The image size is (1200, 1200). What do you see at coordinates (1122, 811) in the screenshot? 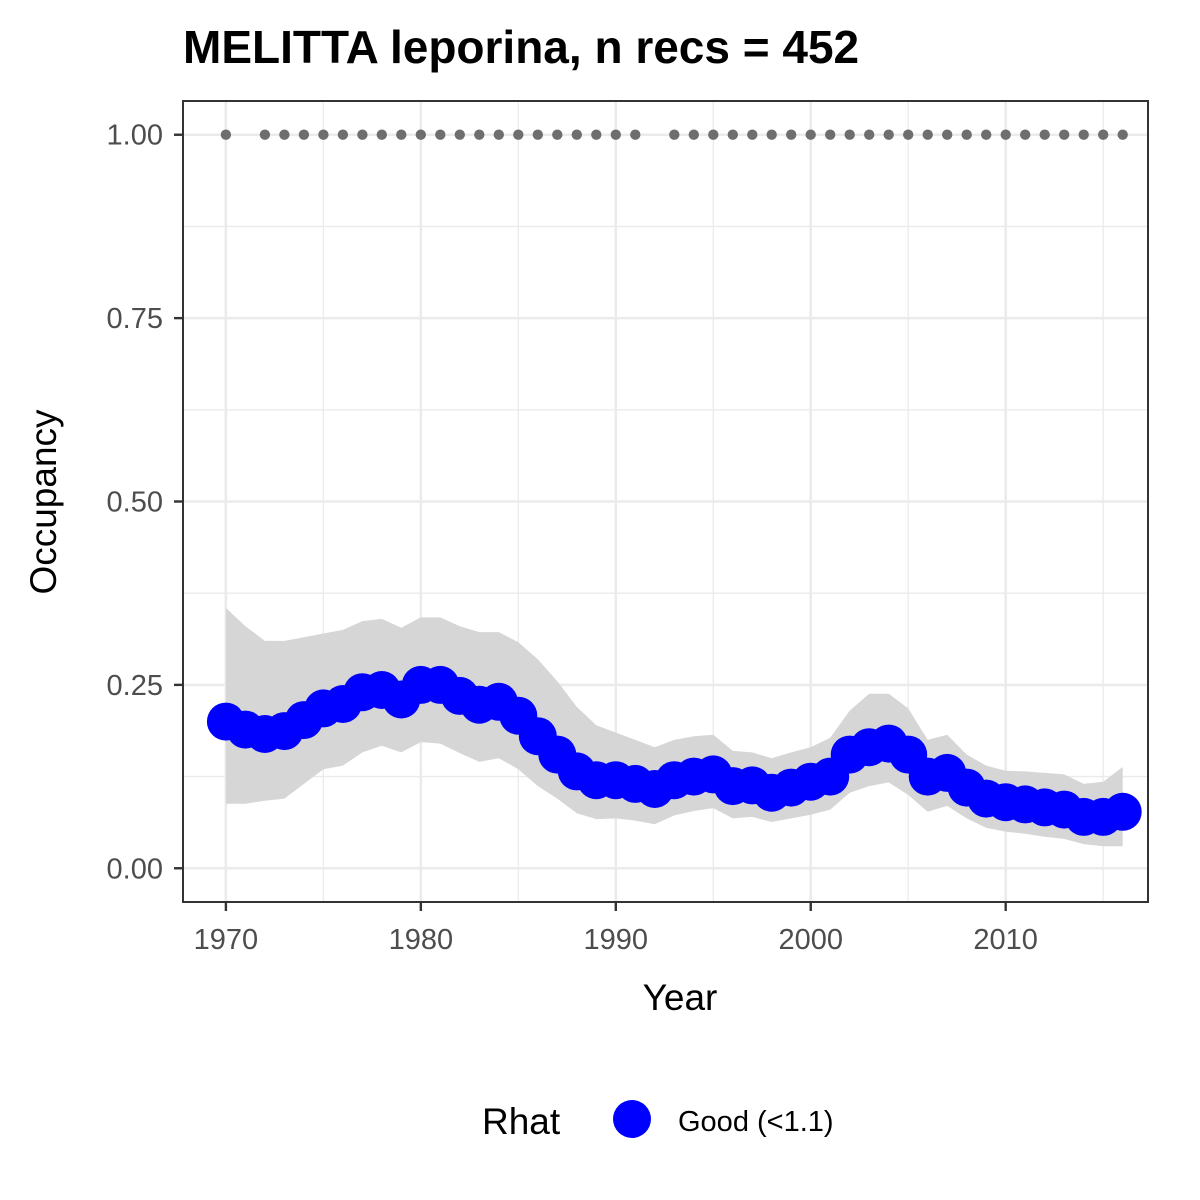
I see `data-point` at bounding box center [1122, 811].